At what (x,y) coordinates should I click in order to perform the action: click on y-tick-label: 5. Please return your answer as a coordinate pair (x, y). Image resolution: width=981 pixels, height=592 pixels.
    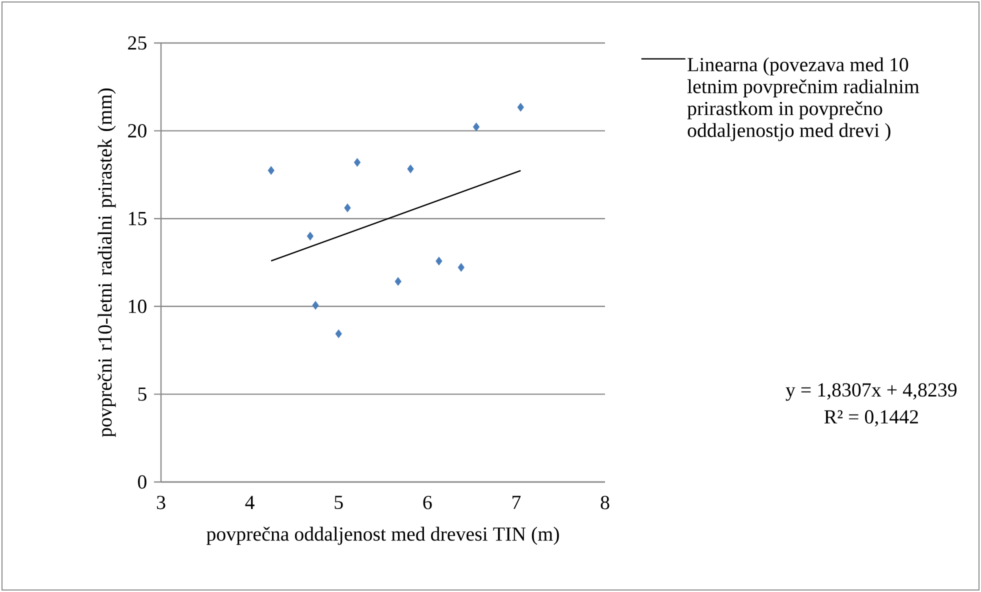
    Looking at the image, I should click on (142, 394).